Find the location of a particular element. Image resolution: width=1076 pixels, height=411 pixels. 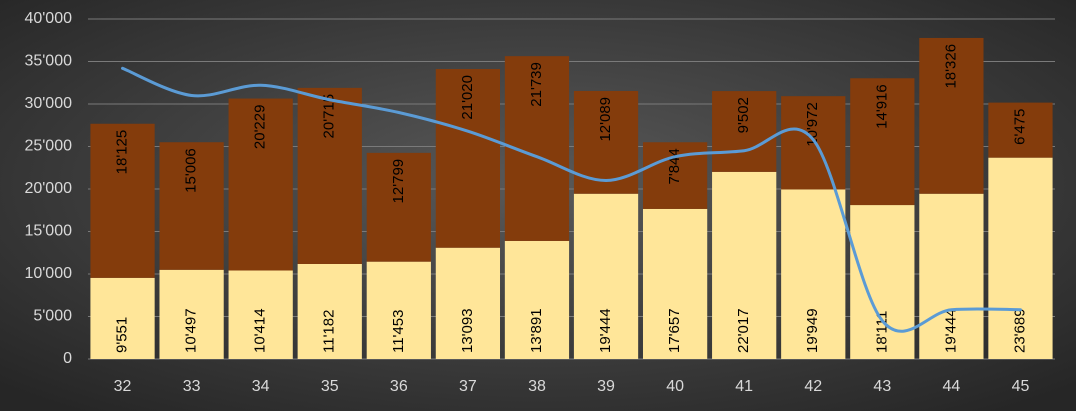

data-label: 20'229 is located at coordinates (260, 127).